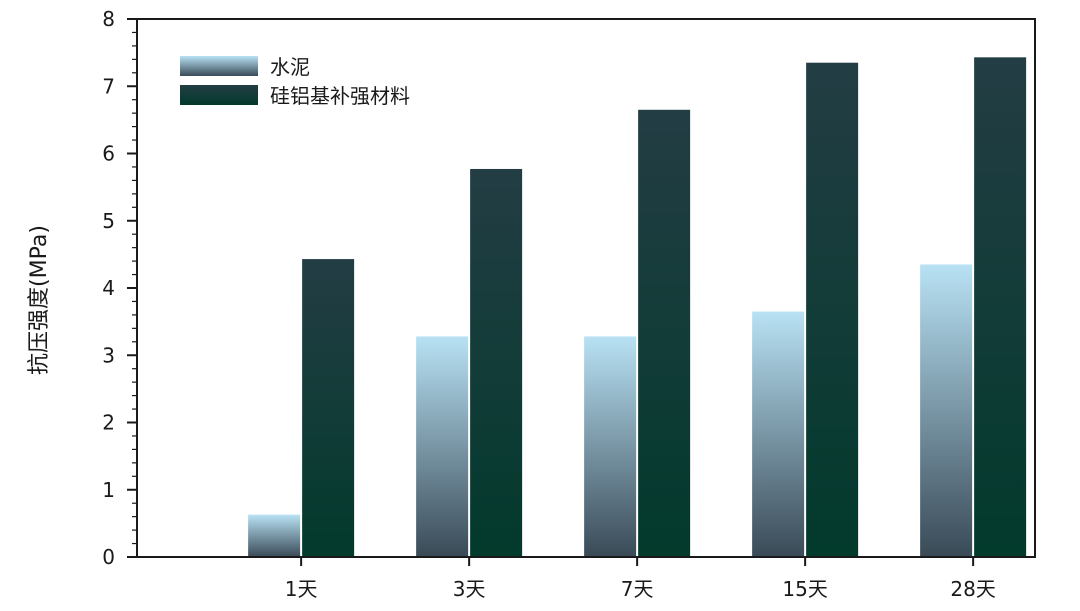  Describe the element at coordinates (108, 221) in the screenshot. I see `y-tick-label: 5` at that location.